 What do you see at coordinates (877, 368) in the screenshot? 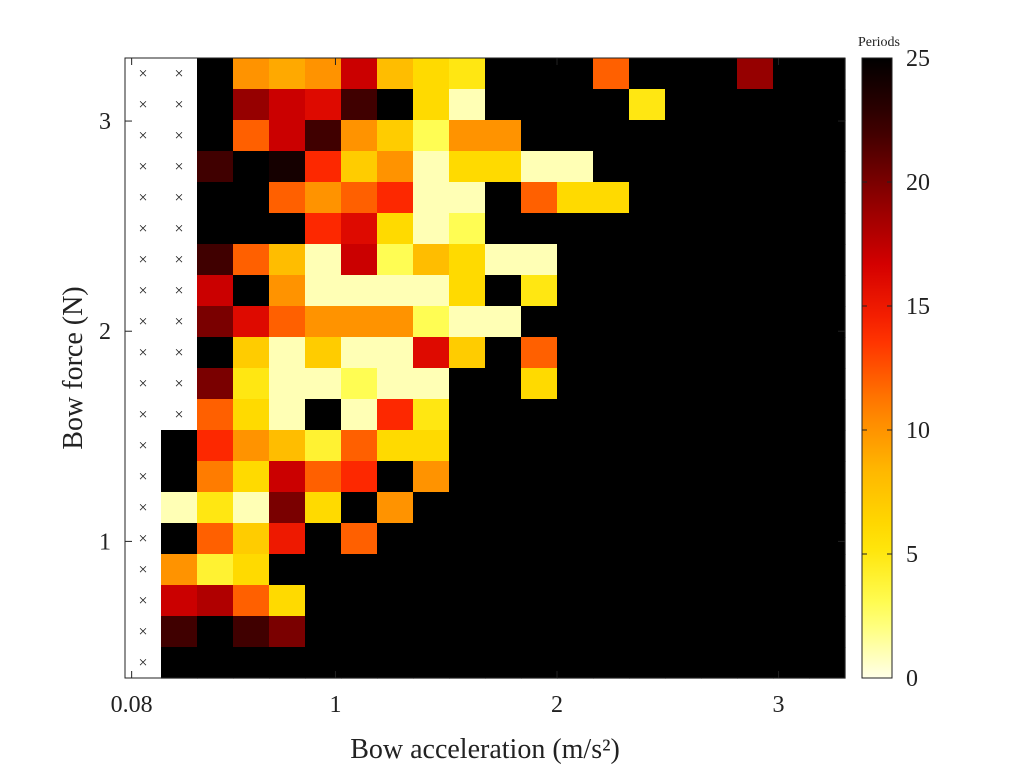
I see `colorbar` at bounding box center [877, 368].